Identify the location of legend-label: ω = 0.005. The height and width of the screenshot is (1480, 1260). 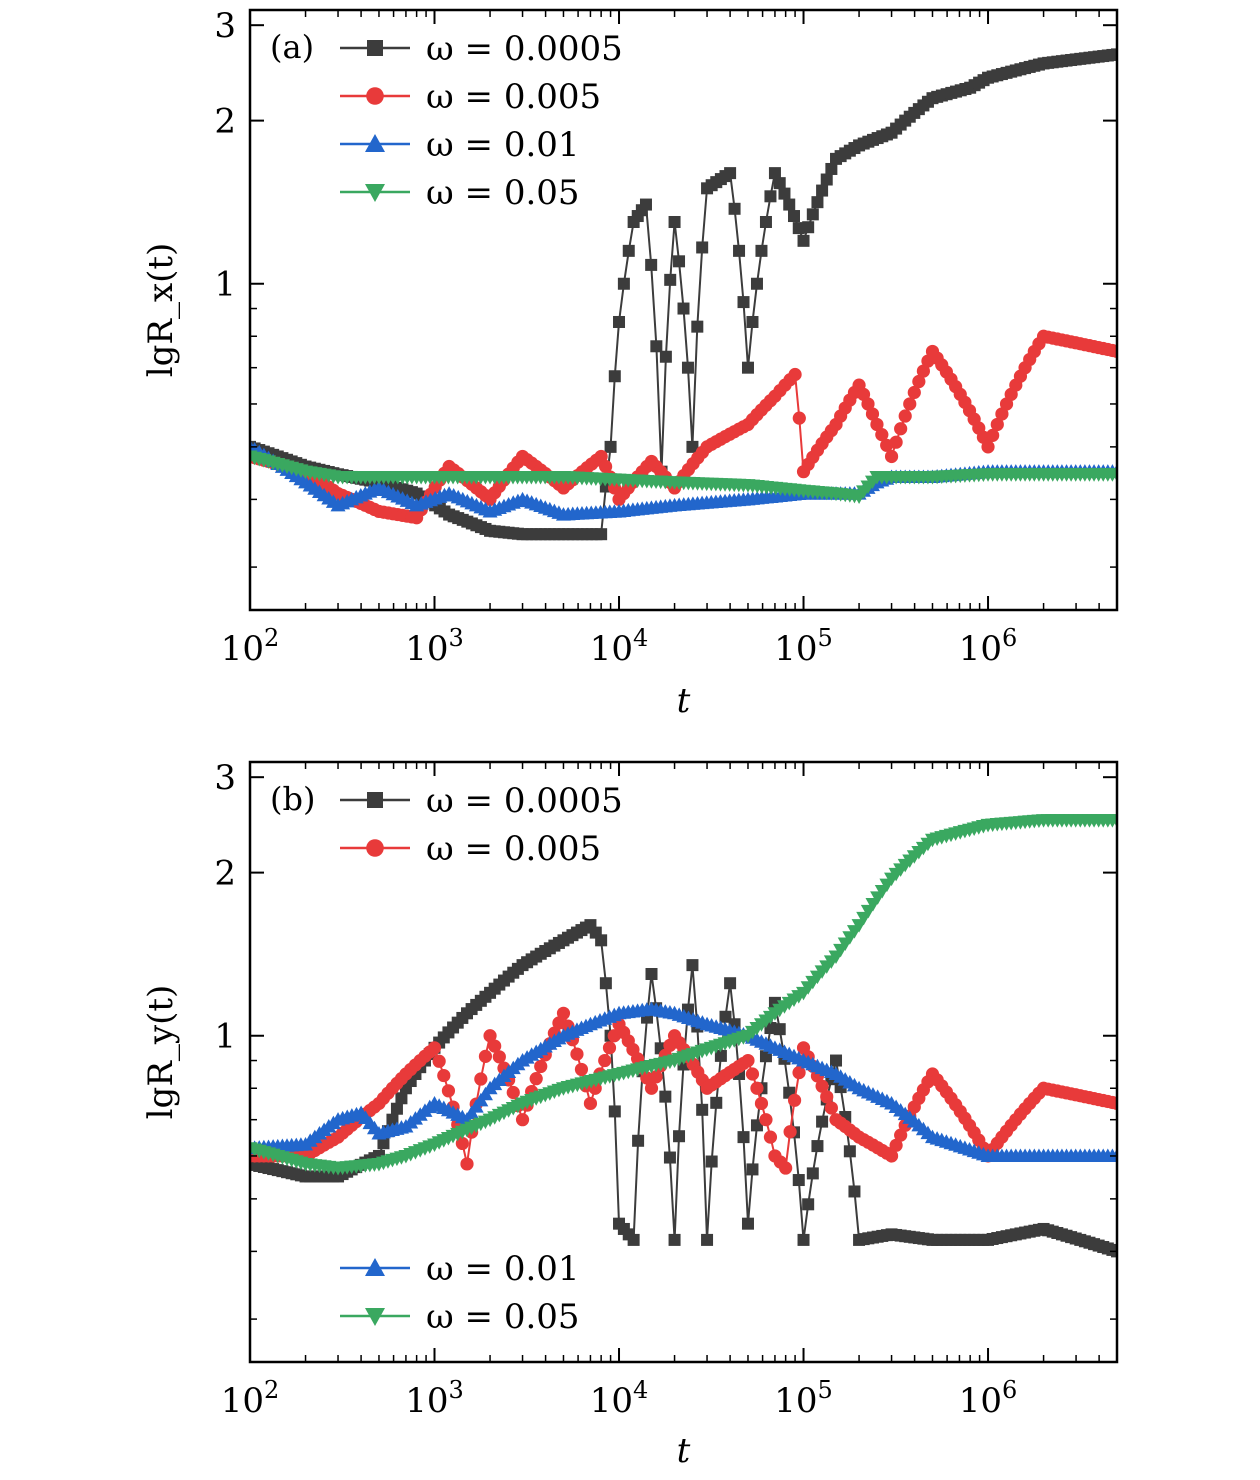
(513, 849).